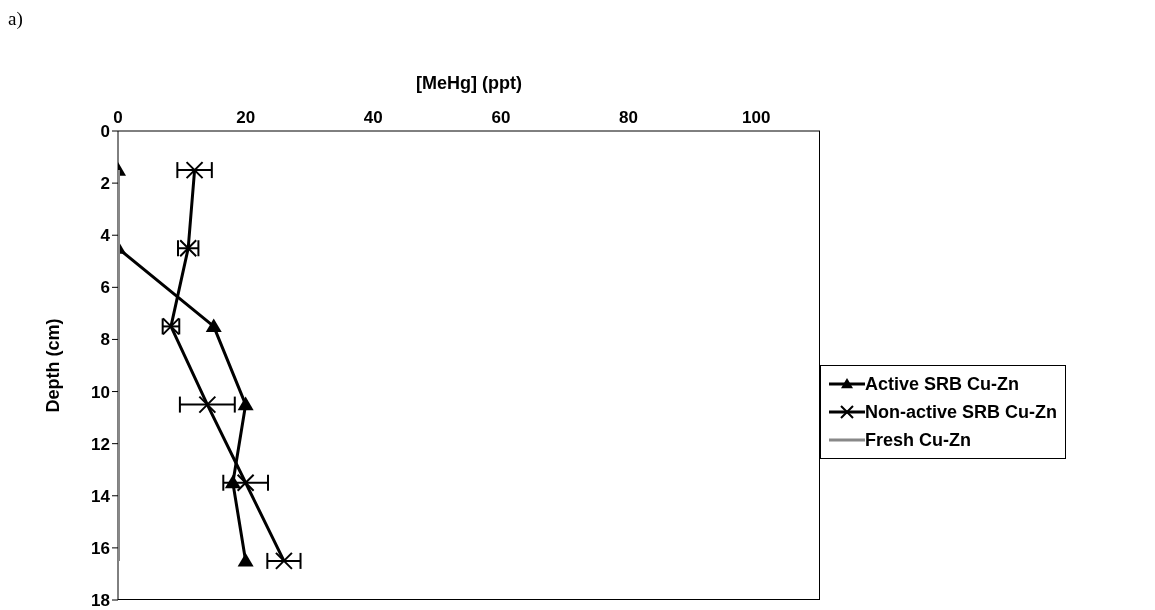  What do you see at coordinates (961, 412) in the screenshot?
I see `legend-label: Non-active SRB Cu-Zn` at bounding box center [961, 412].